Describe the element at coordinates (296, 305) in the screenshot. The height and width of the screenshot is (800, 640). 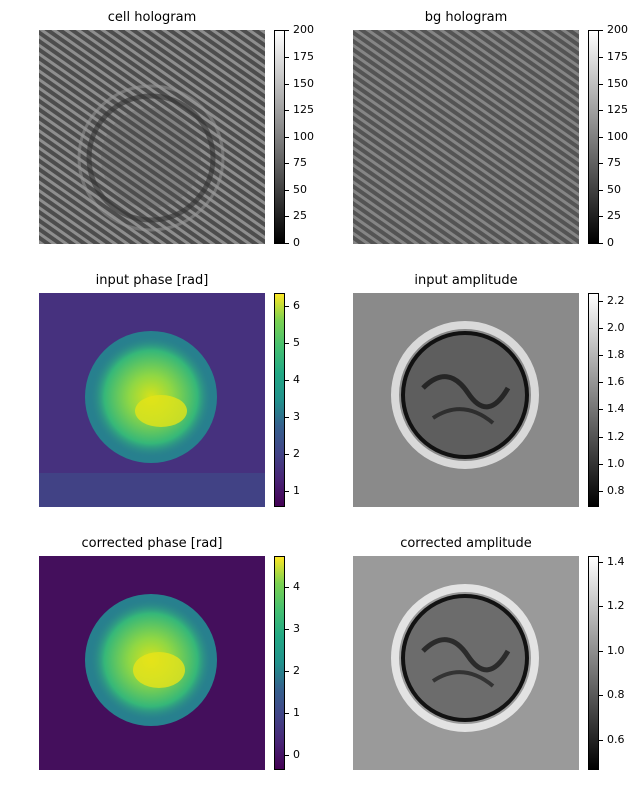
I see `tick-label: 6` at that location.